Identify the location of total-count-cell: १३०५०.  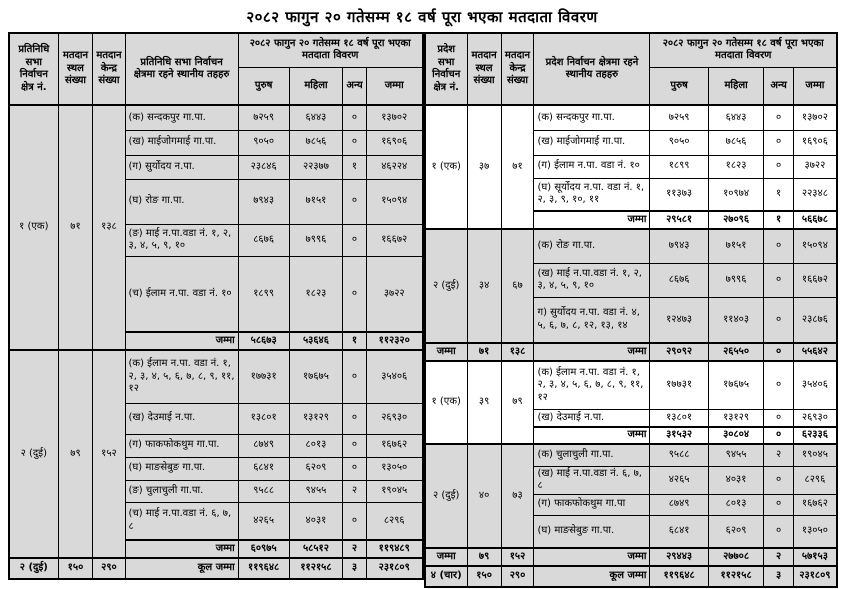
(394, 468).